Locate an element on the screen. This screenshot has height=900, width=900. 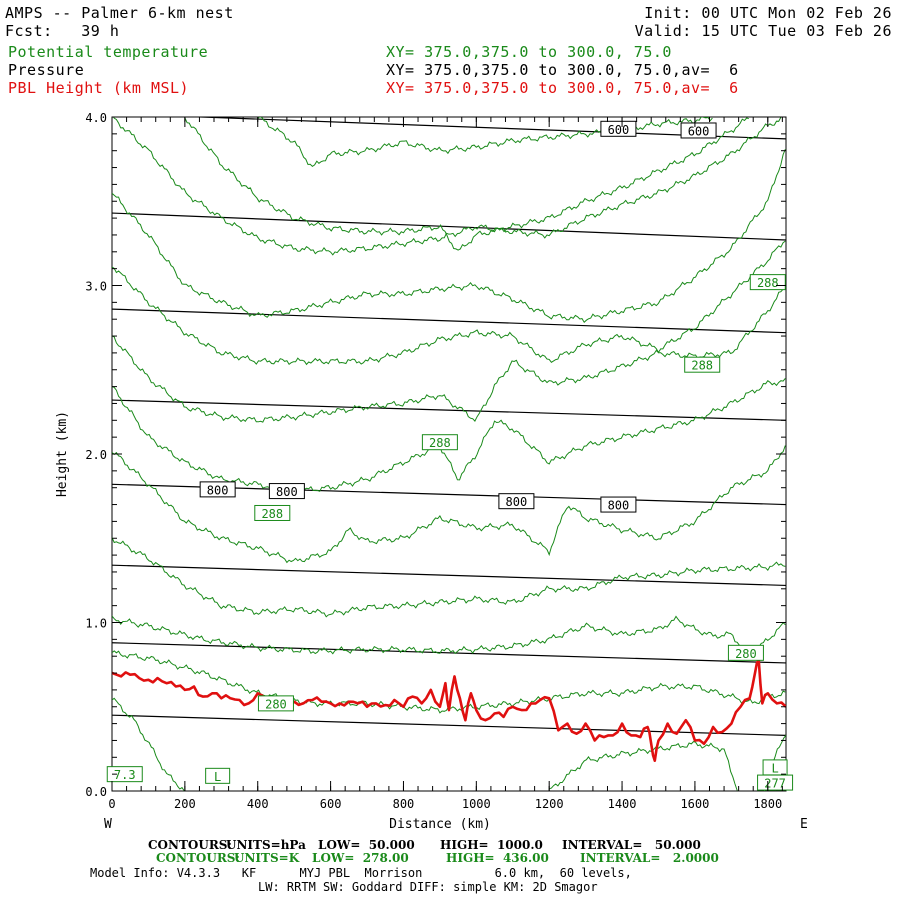
theta-label-8: L is located at coordinates (774, 768).